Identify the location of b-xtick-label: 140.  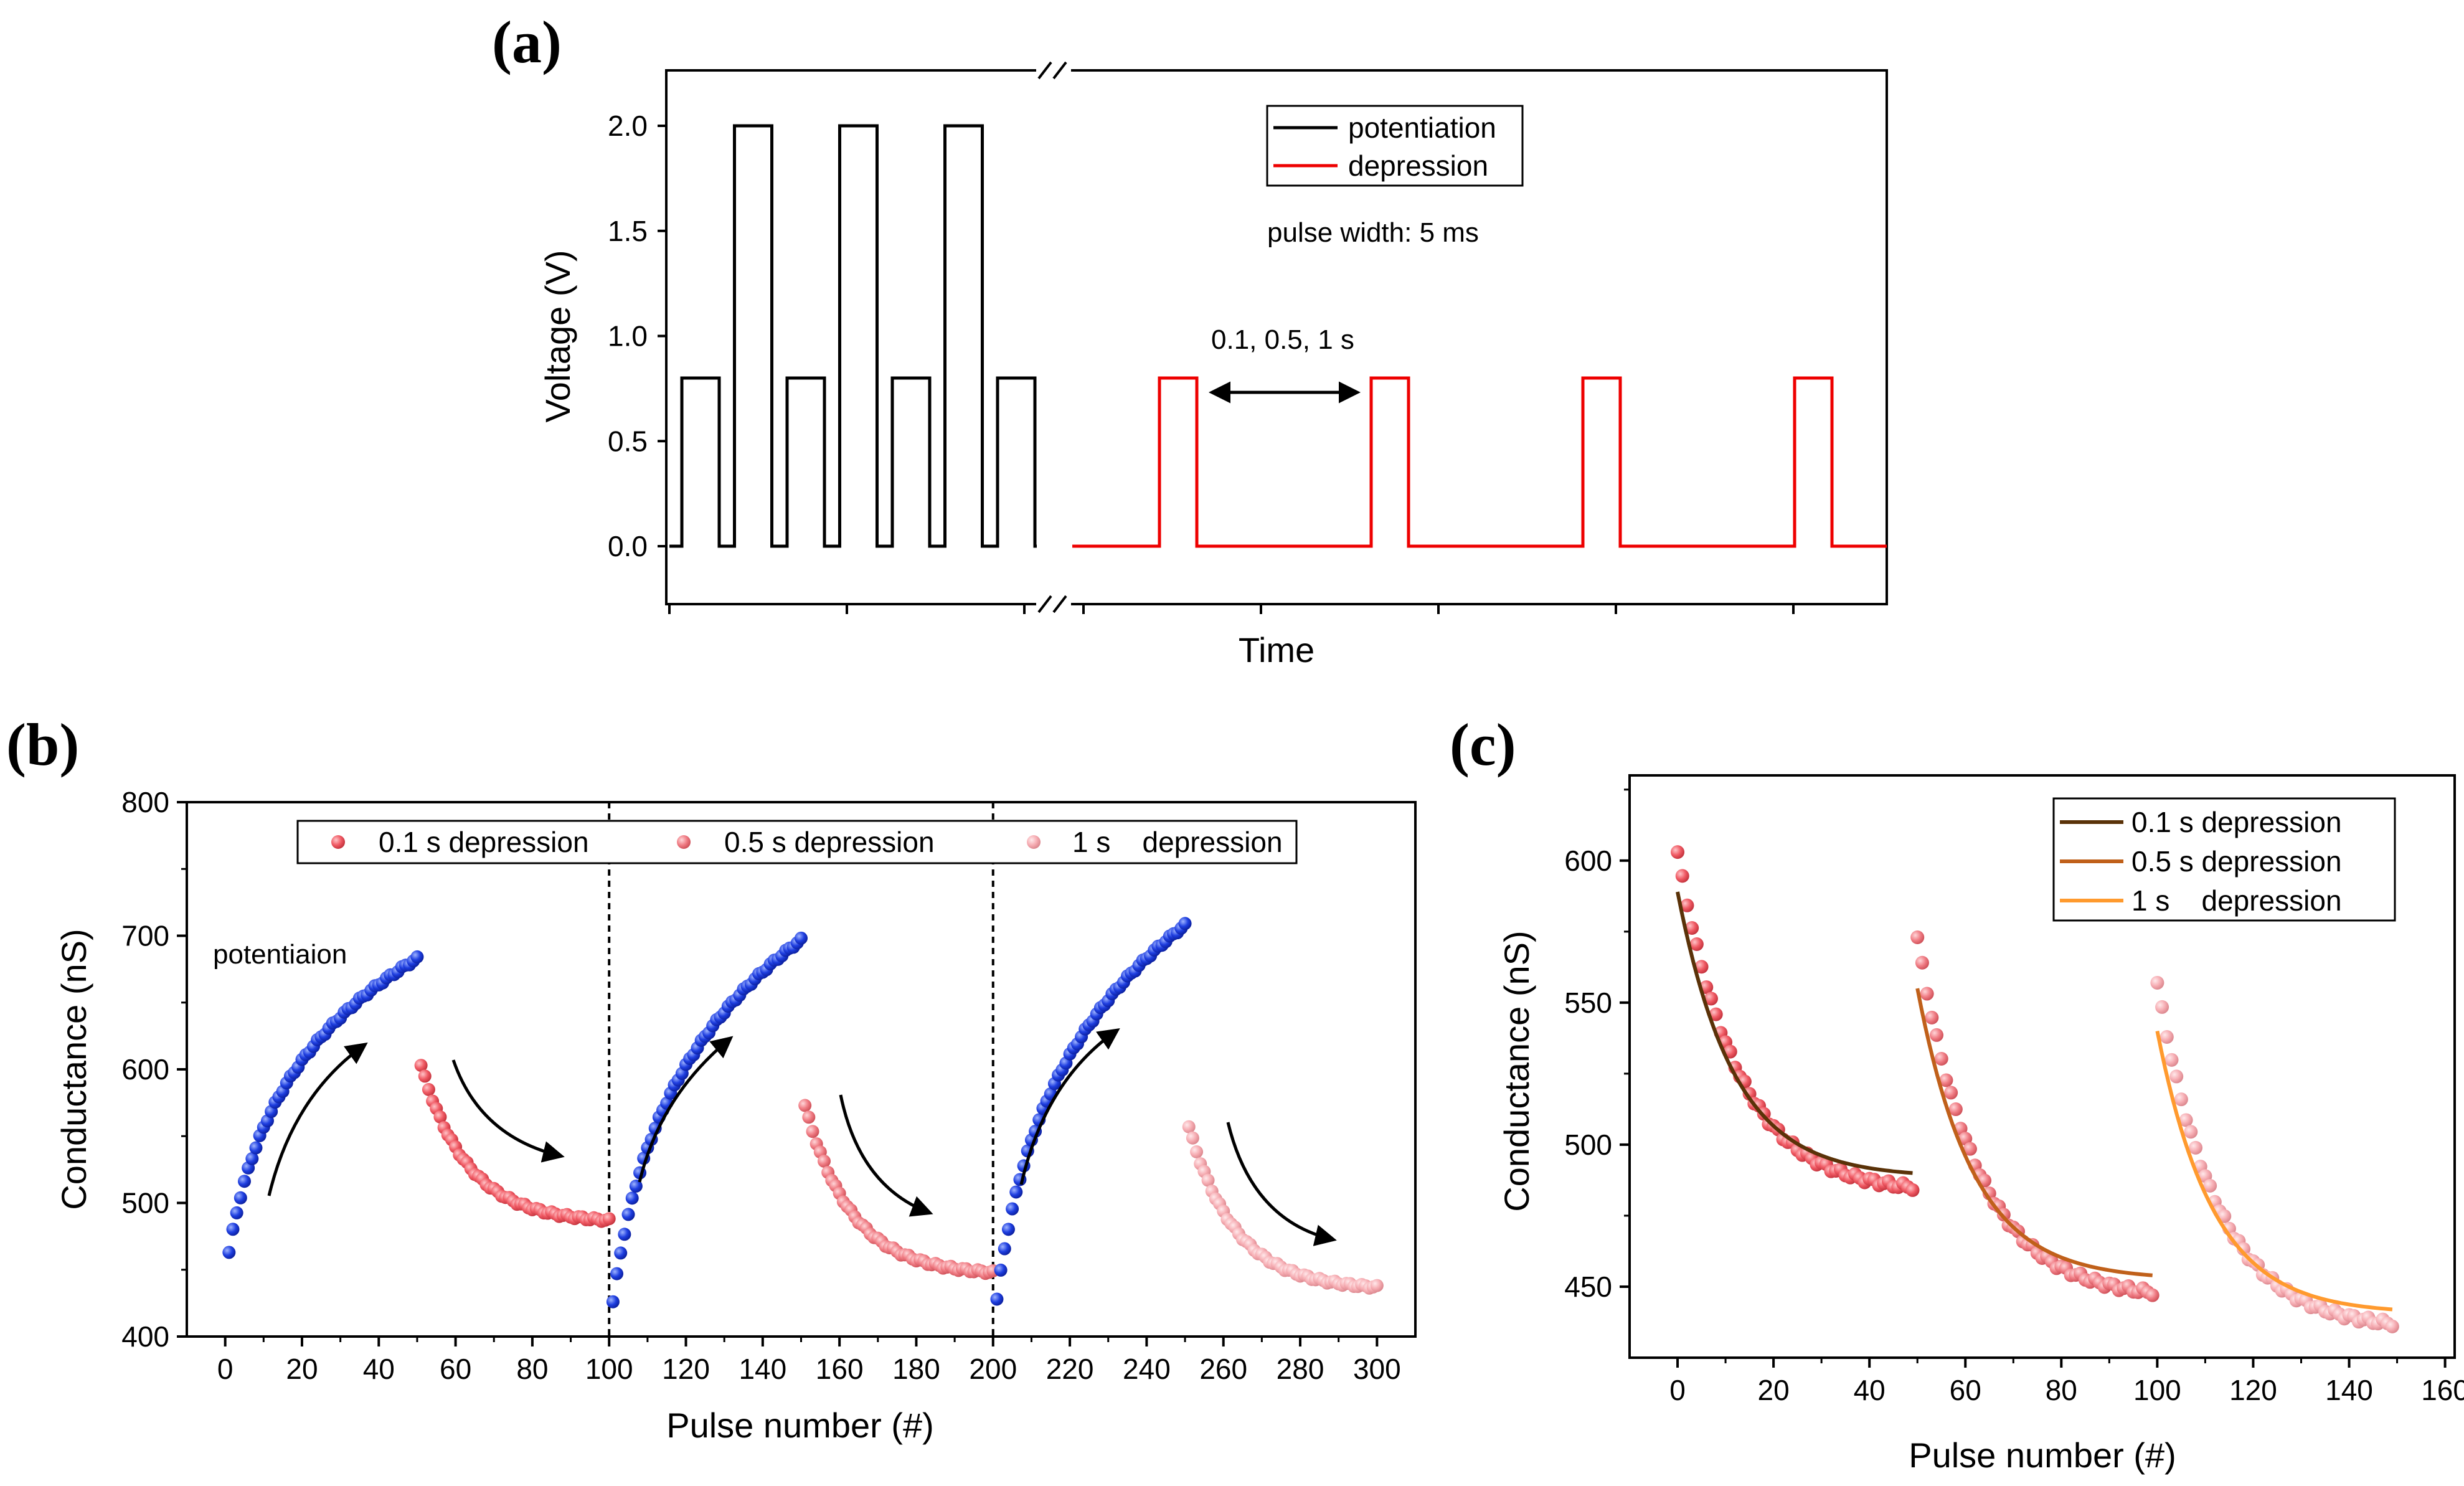
(763, 1369).